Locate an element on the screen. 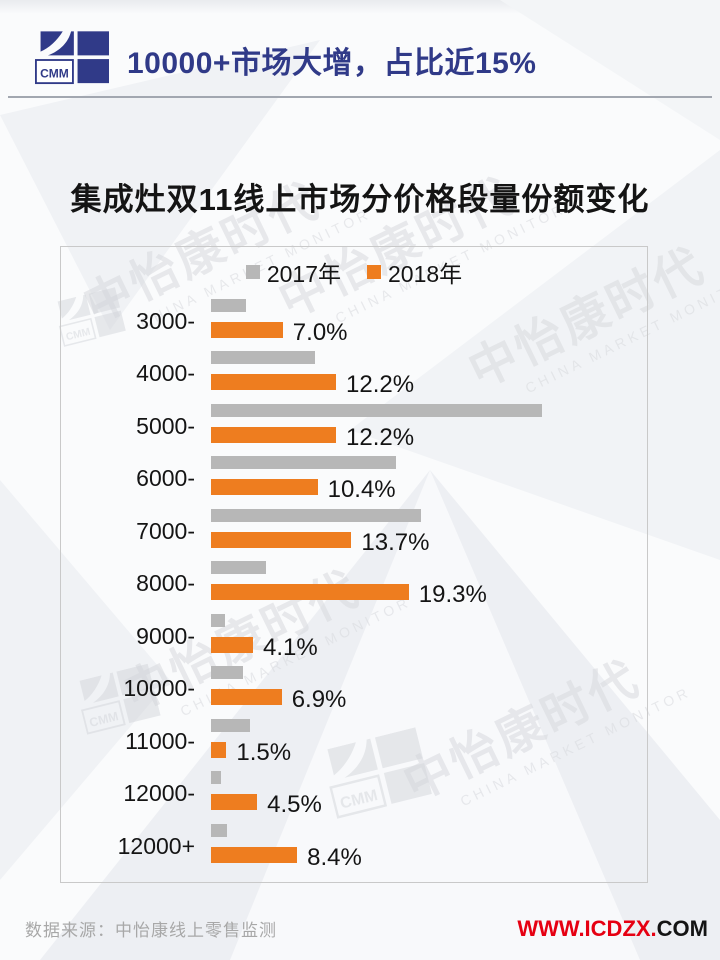  value-label: 8.4% is located at coordinates (334, 857).